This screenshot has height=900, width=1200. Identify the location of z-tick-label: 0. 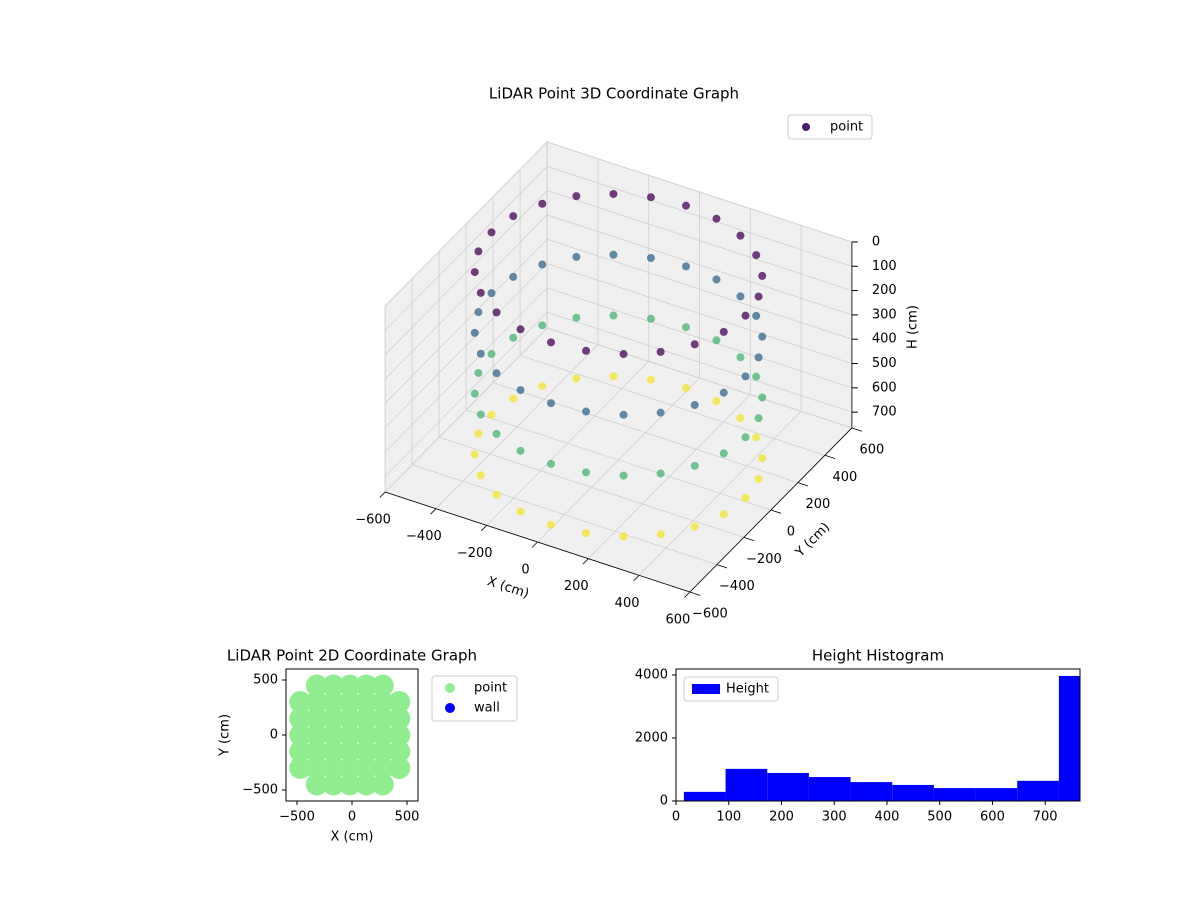
(876, 241).